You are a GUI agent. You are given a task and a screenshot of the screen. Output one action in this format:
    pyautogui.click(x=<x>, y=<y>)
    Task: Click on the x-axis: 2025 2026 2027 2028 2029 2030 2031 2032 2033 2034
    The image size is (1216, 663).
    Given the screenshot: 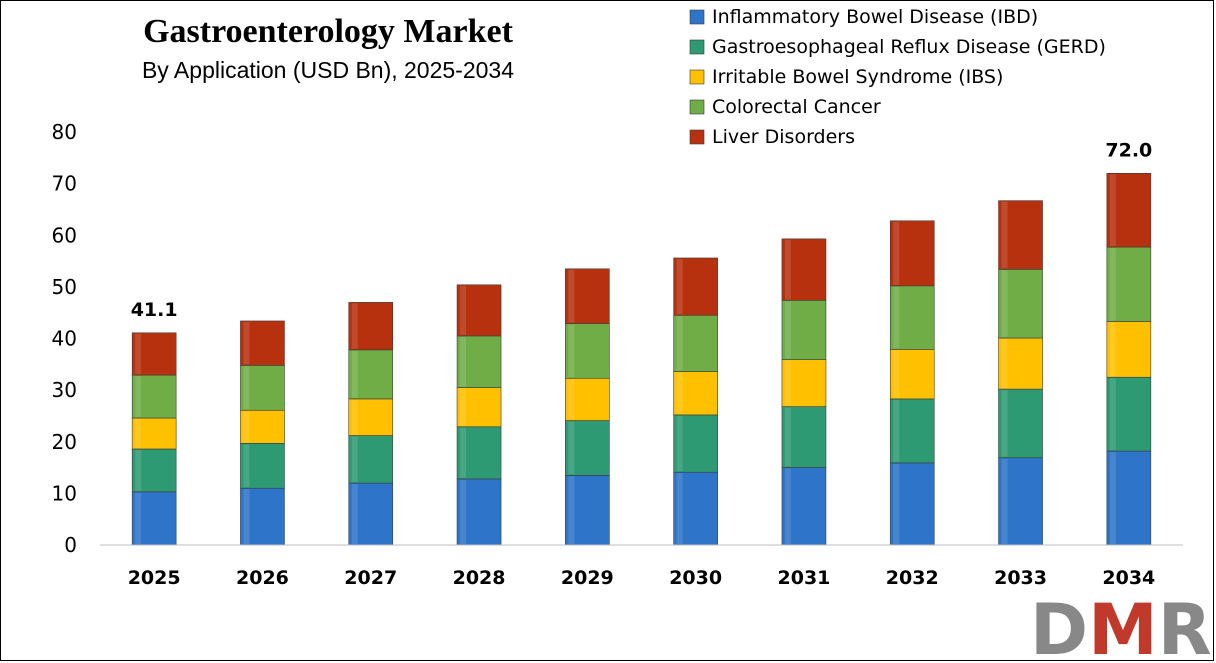 What is the action you would take?
    pyautogui.click(x=642, y=578)
    